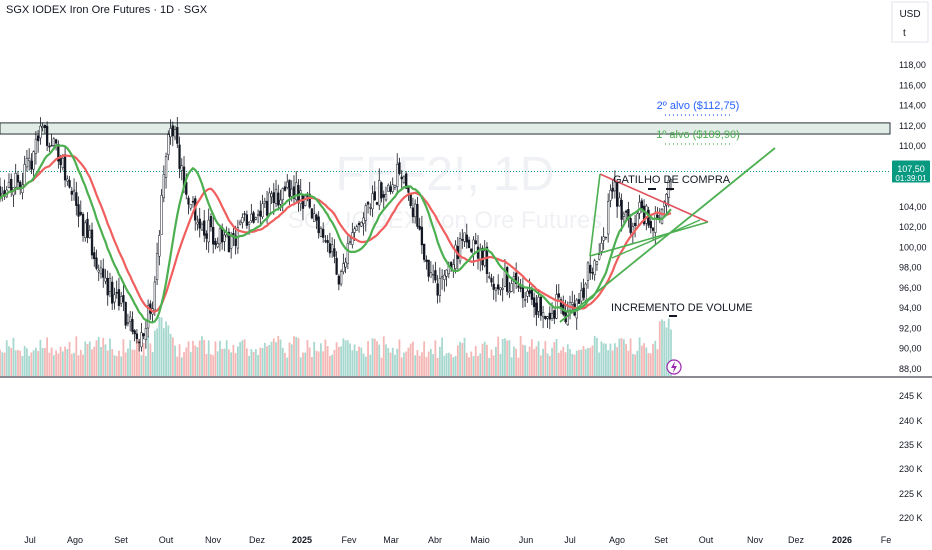  Describe the element at coordinates (213, 540) in the screenshot. I see `time-tick-label: Nov` at that location.